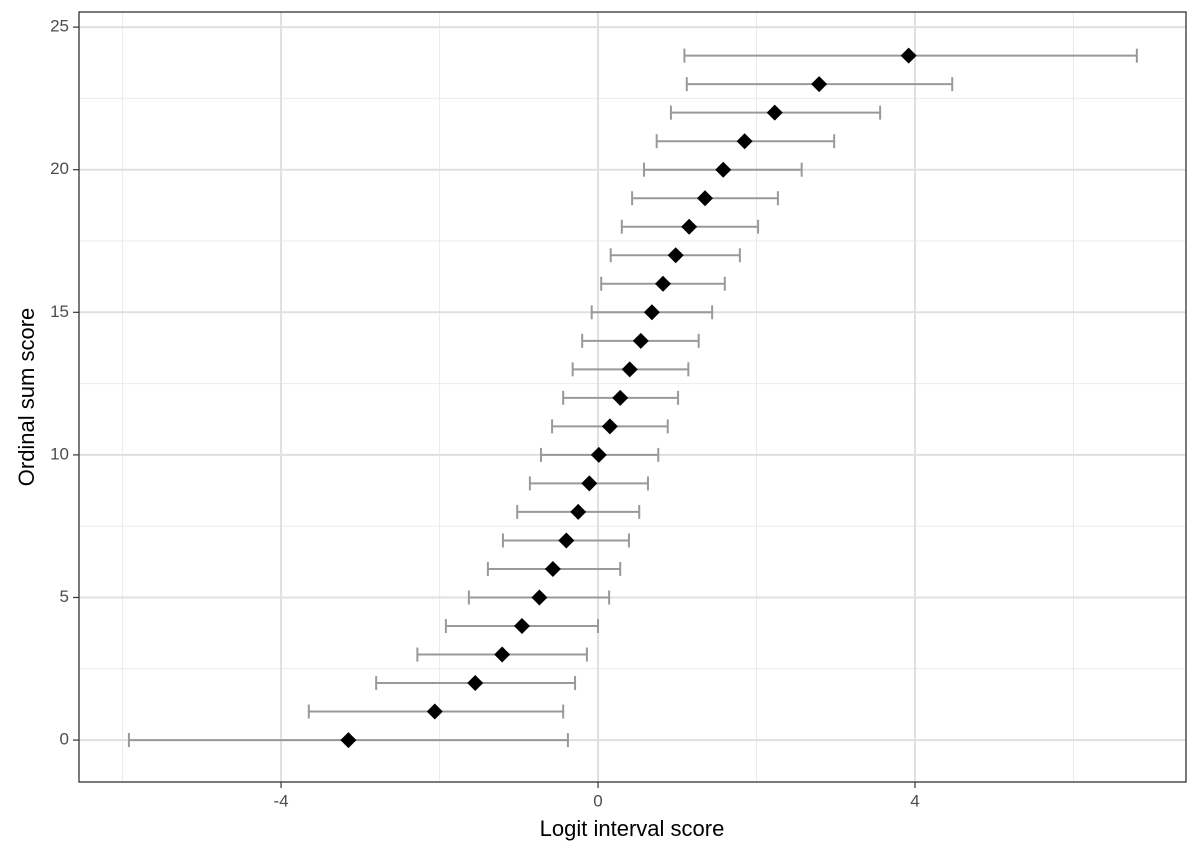 The width and height of the screenshot is (1200, 857). Describe the element at coordinates (64, 596) in the screenshot. I see `y-tick-label: 5` at that location.